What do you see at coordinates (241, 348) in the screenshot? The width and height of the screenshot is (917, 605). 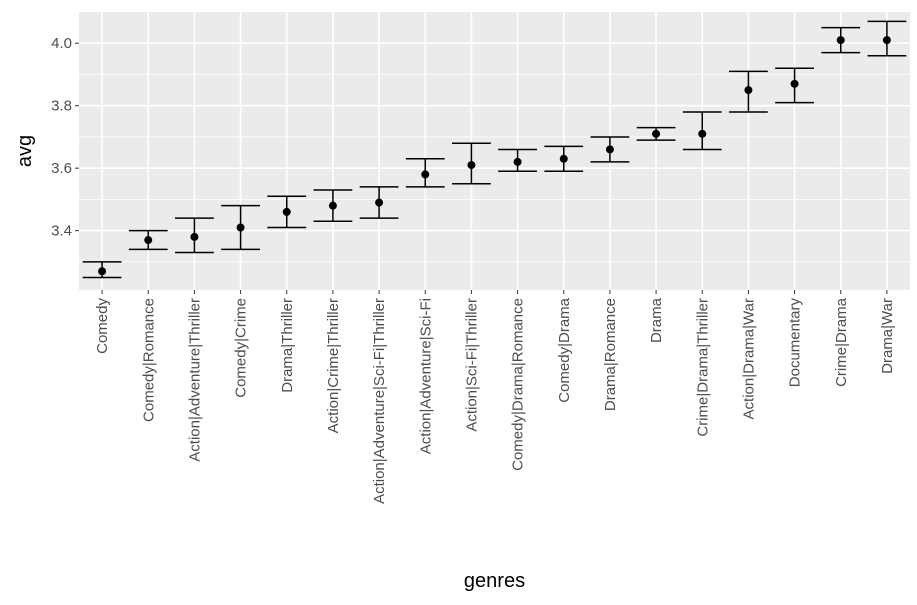 I see `x-tick-label: Comedy|Crime` at bounding box center [241, 348].